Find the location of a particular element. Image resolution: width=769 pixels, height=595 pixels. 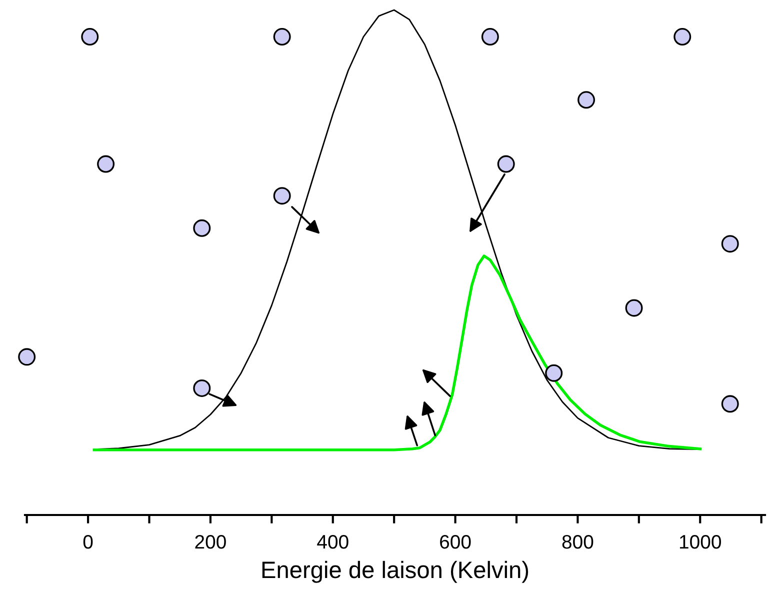

x-axis-title: Energie de laison (Kelvin) is located at coordinates (395, 571).